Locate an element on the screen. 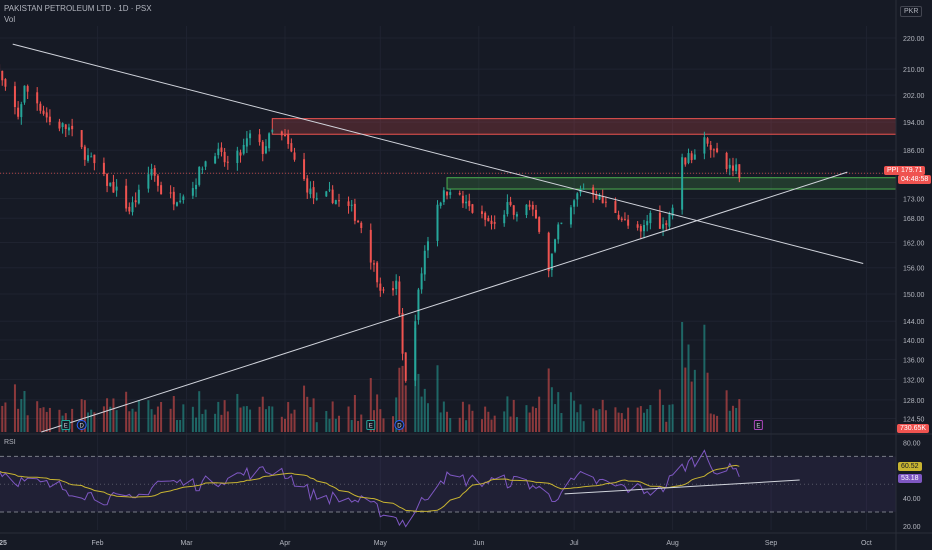 Image resolution: width=932 pixels, height=550 pixels. rsi-label: RSI is located at coordinates (10, 442).